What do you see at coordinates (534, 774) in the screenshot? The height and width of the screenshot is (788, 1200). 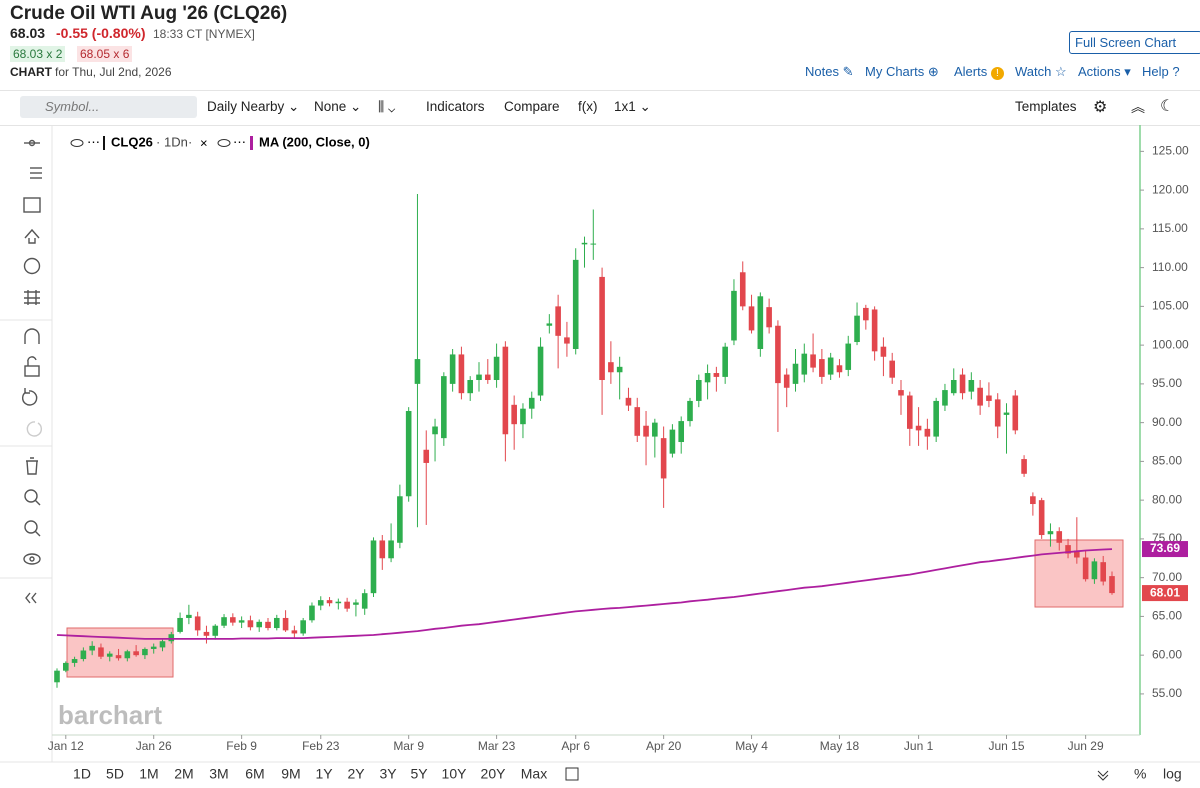 I see `range-button: Max` at bounding box center [534, 774].